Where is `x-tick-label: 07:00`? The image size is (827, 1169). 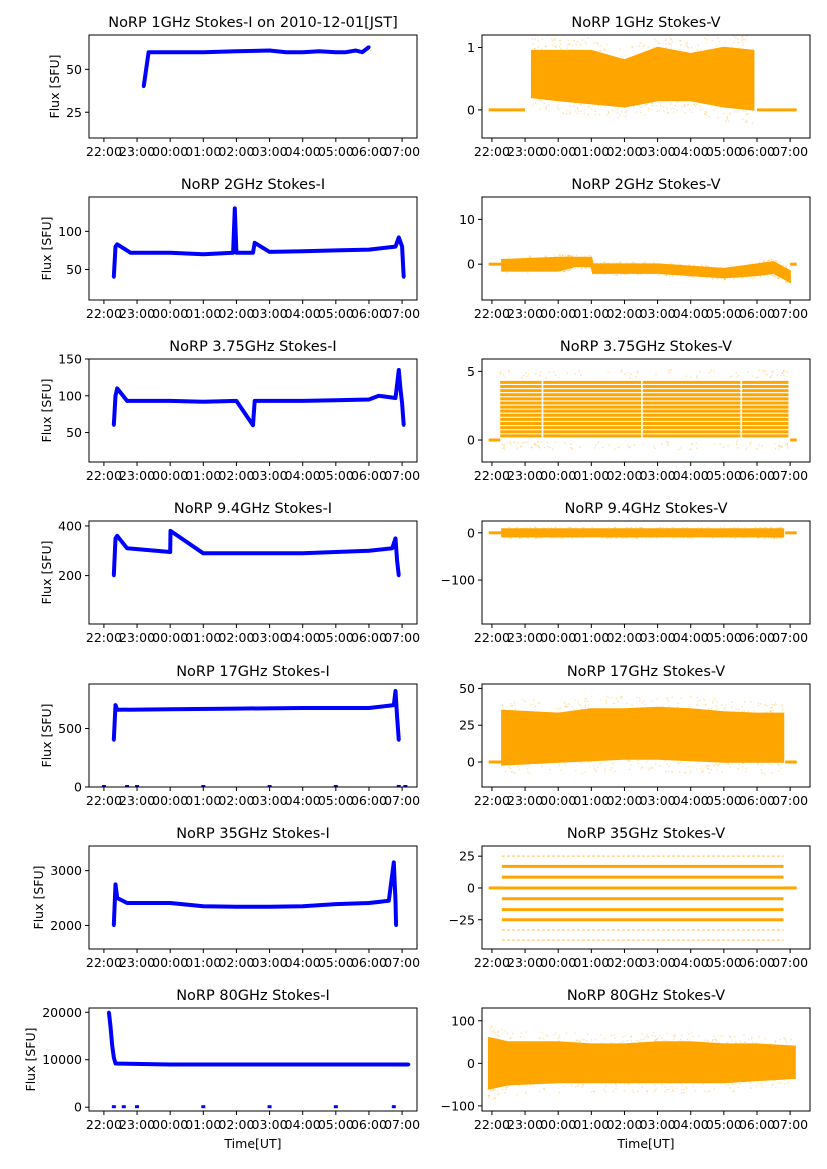
x-tick-label: 07:00 is located at coordinates (402, 637).